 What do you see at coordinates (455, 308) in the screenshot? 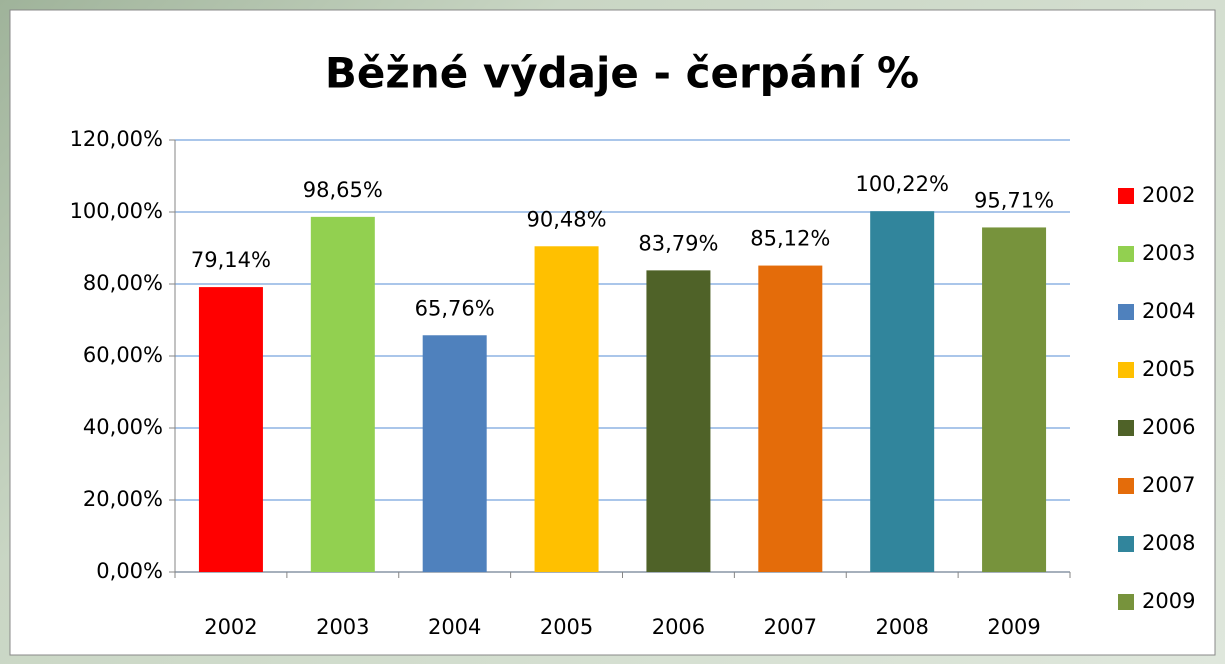
I see `data-label: 65,76%` at bounding box center [455, 308].